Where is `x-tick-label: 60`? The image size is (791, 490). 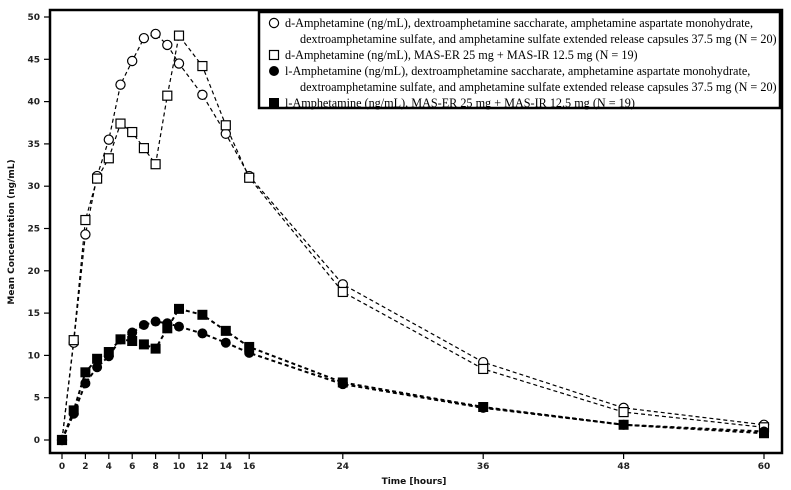
x-tick-label: 60 is located at coordinates (764, 467).